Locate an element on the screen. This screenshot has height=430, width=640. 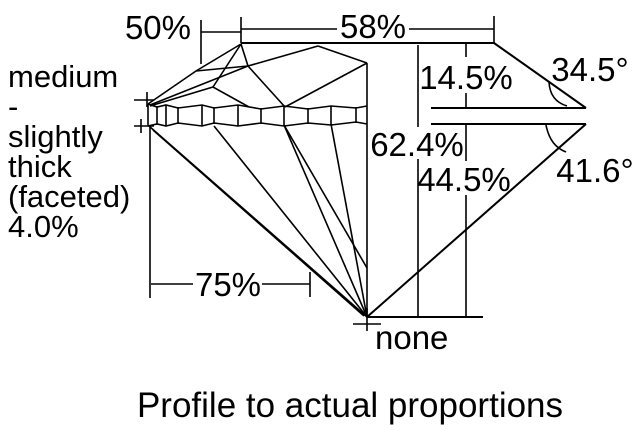
girdle-description-line: (faceted) is located at coordinates (69, 196).